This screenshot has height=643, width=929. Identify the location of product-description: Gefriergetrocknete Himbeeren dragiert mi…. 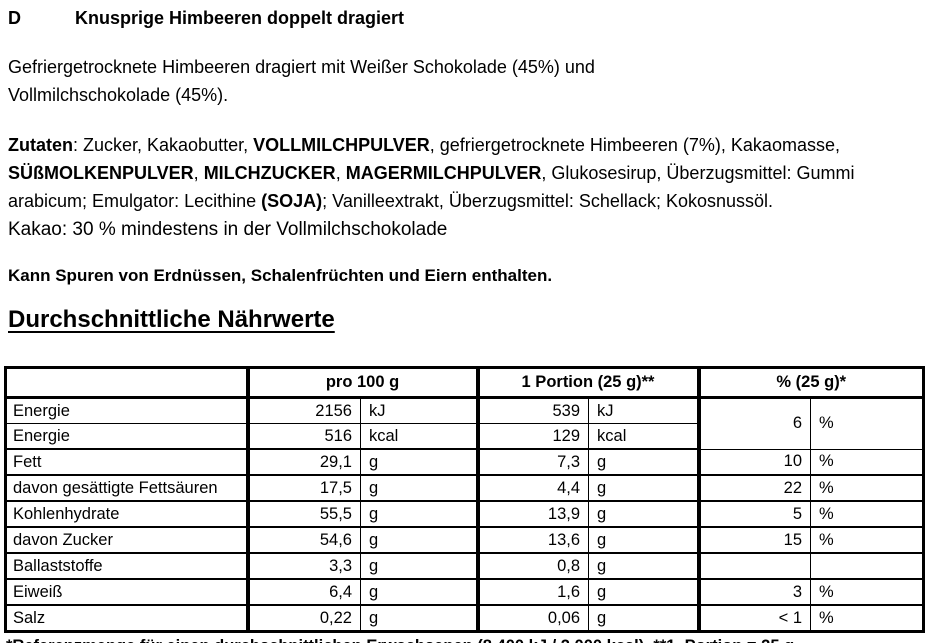
(301, 81).